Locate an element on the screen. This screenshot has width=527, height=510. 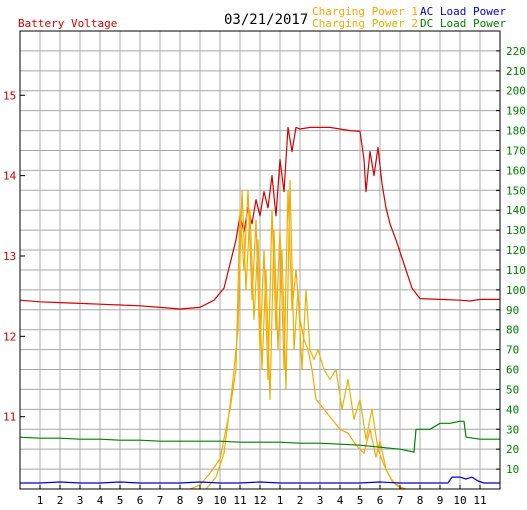
right-tick-label: 40 is located at coordinates (512, 409).